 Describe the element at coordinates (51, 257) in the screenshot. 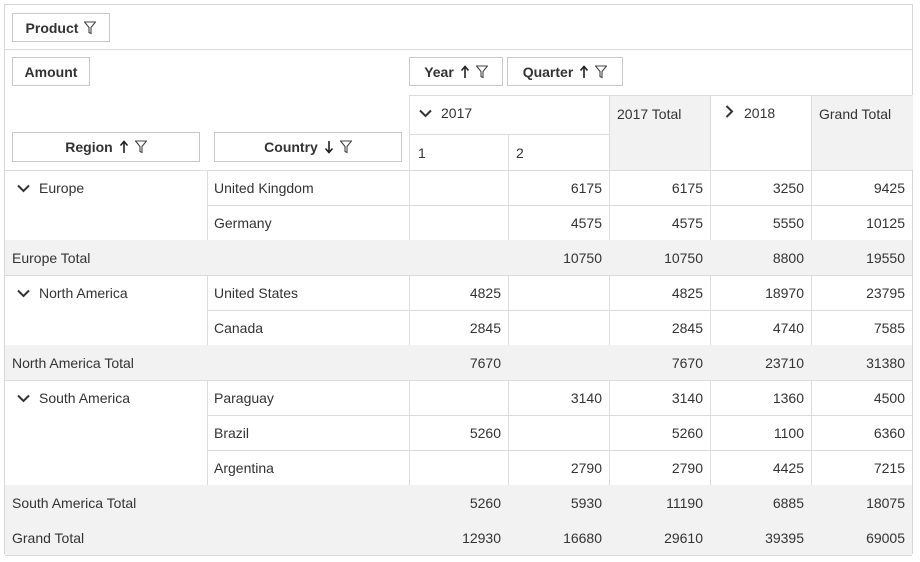

I see `subtotal-label: Europe Total` at that location.